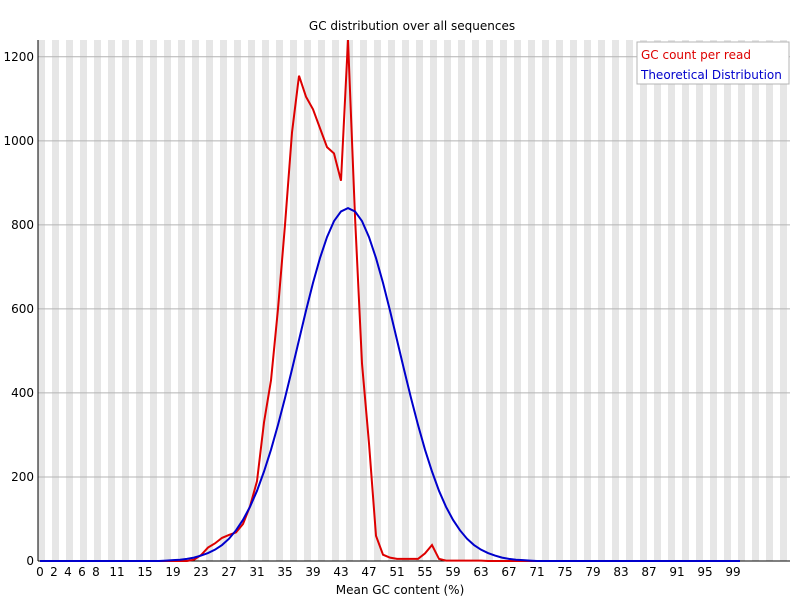  I want to click on x-tick-label: 43, so click(340, 572).